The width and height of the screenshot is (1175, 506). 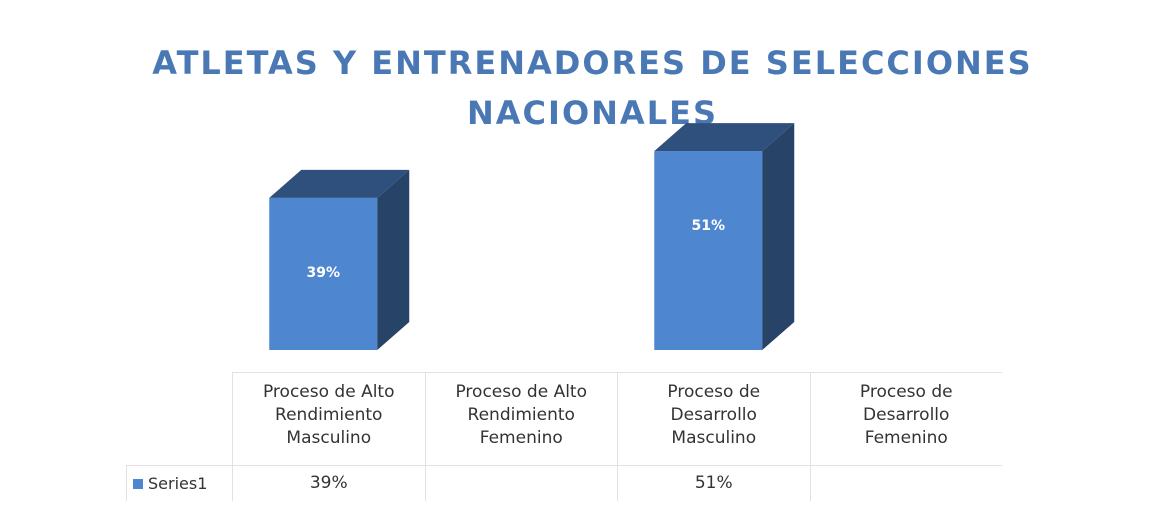 I want to click on table-value: 51%, so click(x=713, y=483).